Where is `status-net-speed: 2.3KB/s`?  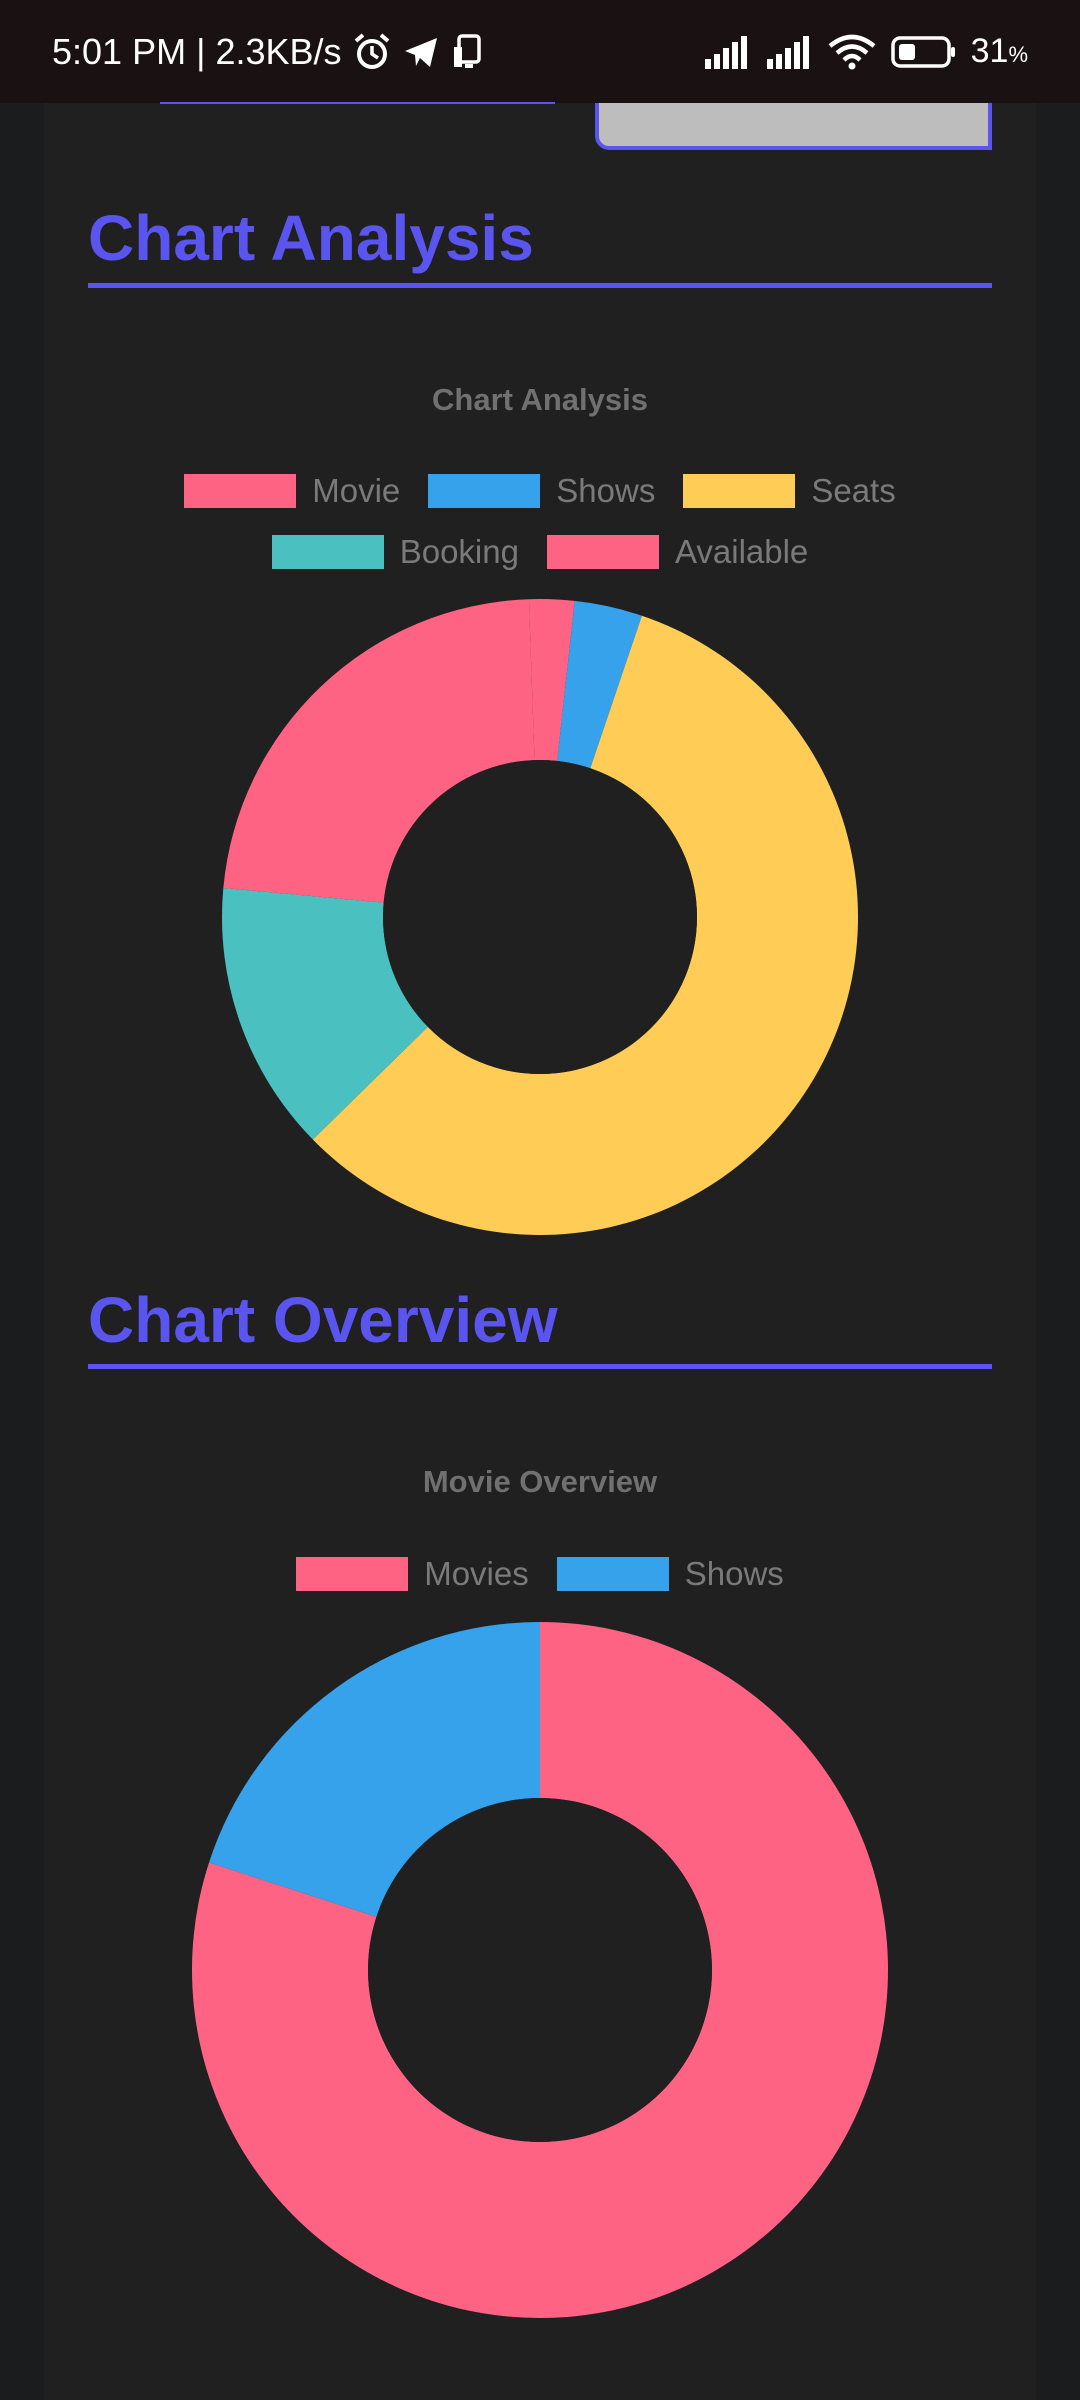 status-net-speed: 2.3KB/s is located at coordinates (278, 51).